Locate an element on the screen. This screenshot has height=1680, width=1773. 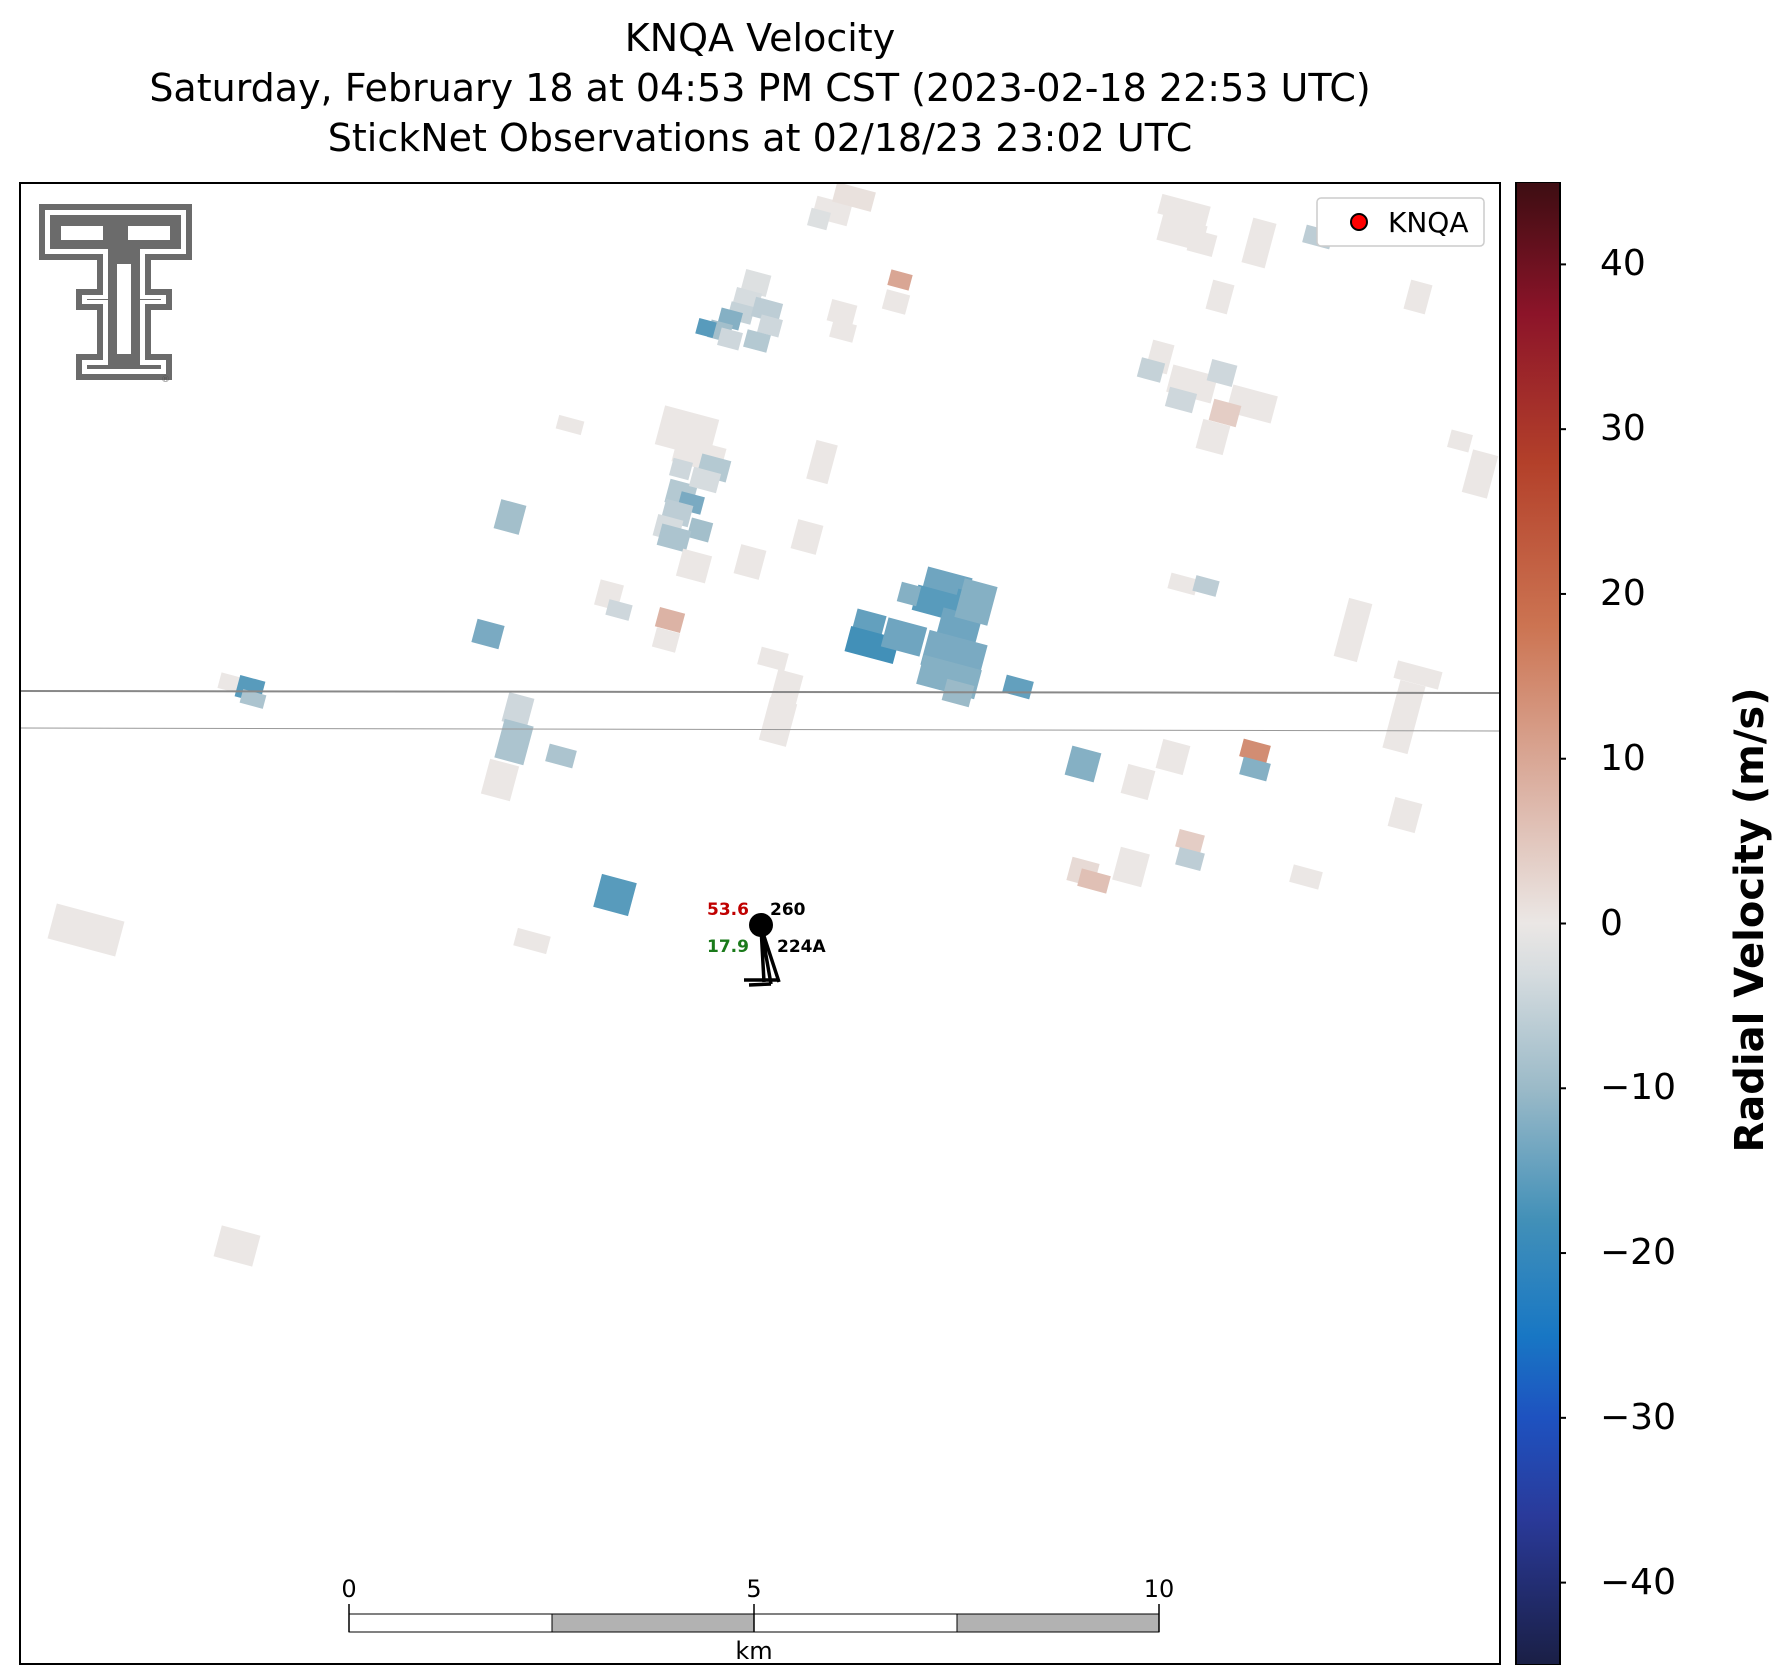
colorbar-tick-label: 0 is located at coordinates (1611, 923).